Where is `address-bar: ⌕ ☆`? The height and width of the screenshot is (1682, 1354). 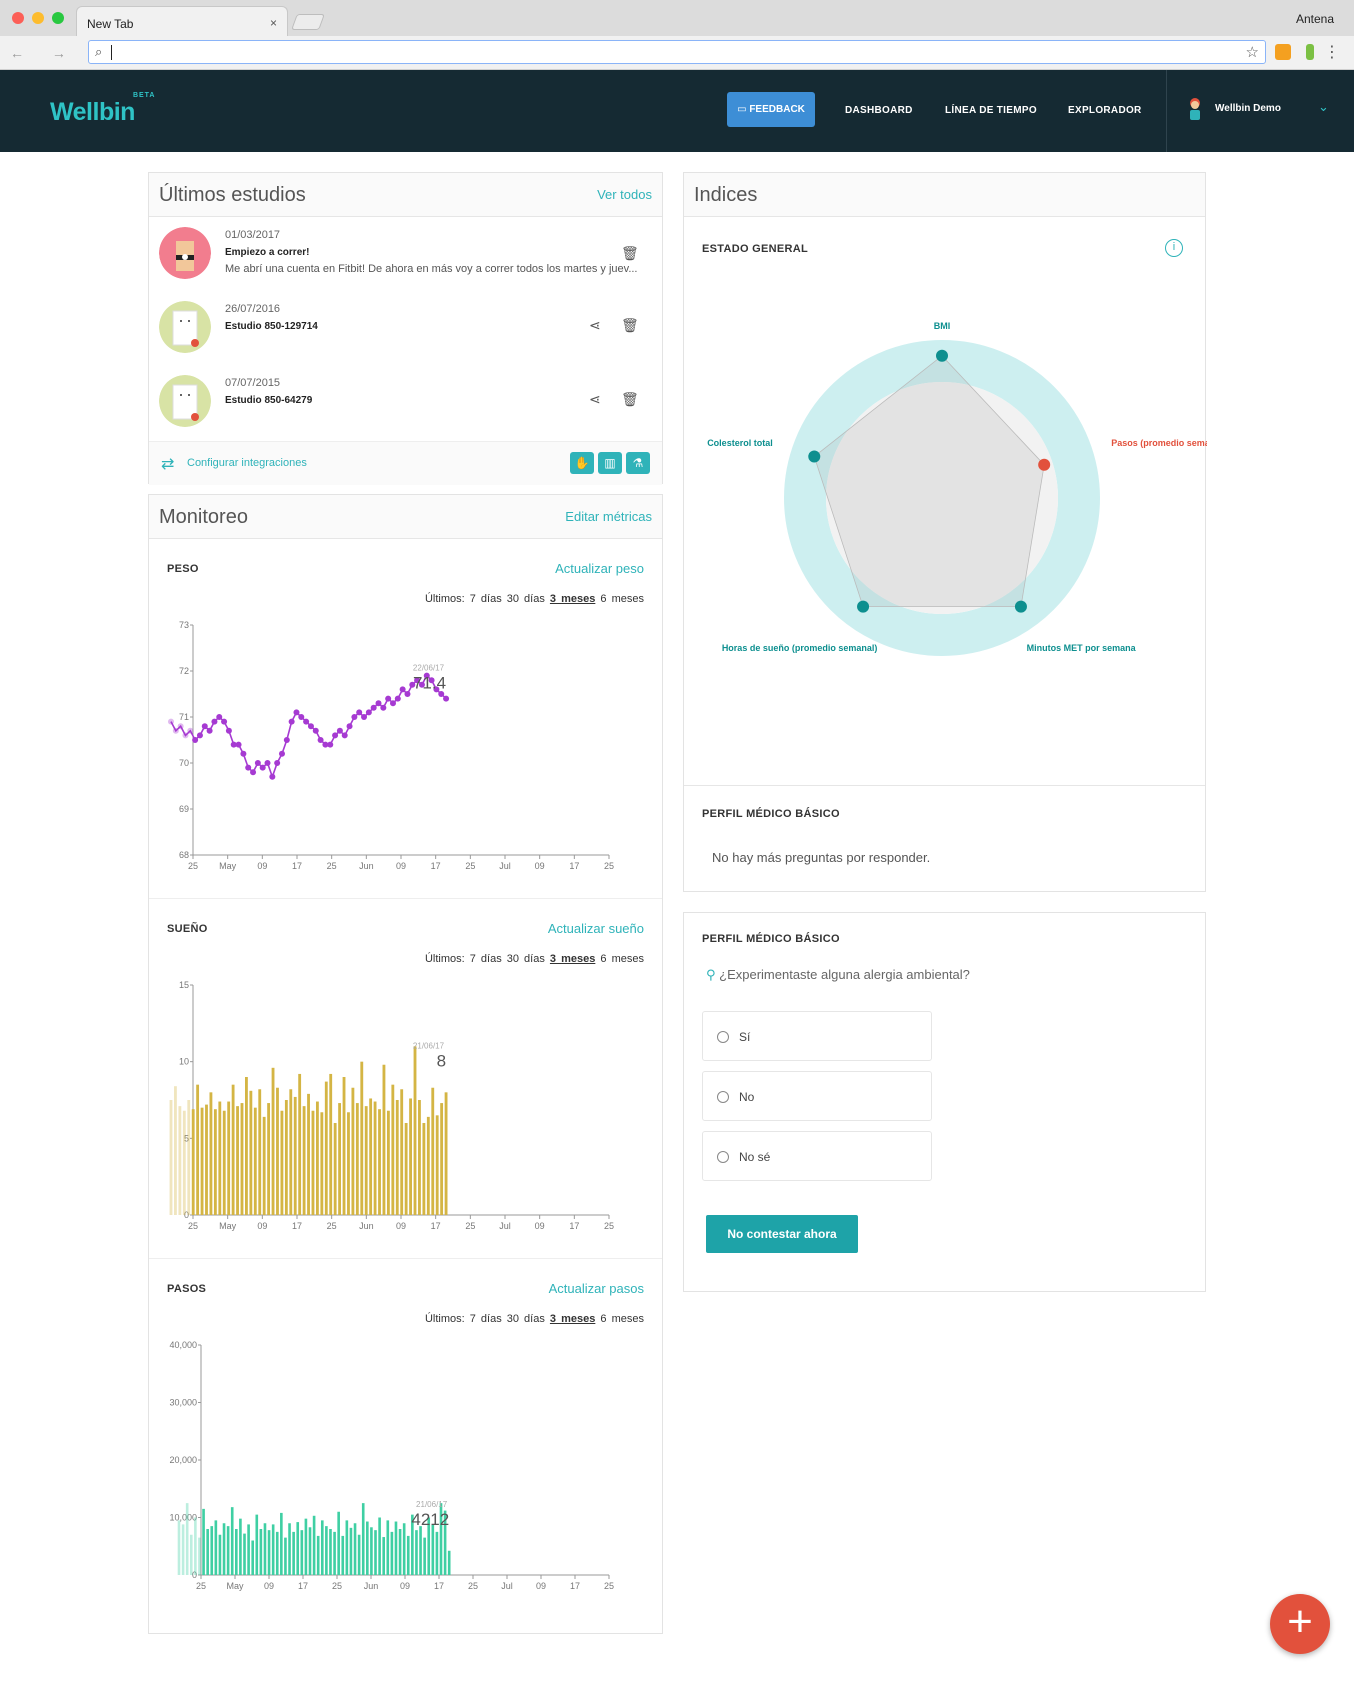
address-bar: ⌕ ☆ is located at coordinates (677, 52).